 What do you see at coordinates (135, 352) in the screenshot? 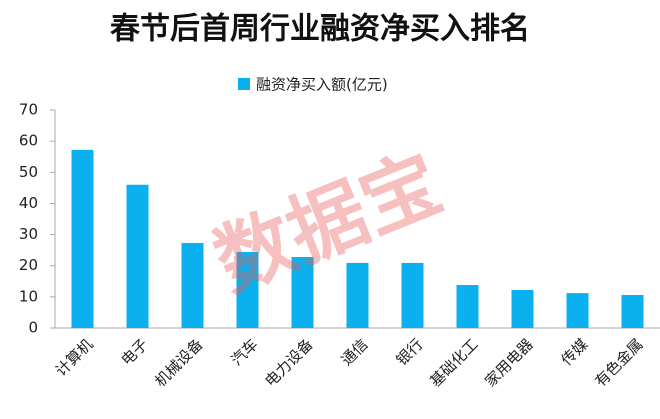
I see `x-tick-label: 电子` at bounding box center [135, 352].